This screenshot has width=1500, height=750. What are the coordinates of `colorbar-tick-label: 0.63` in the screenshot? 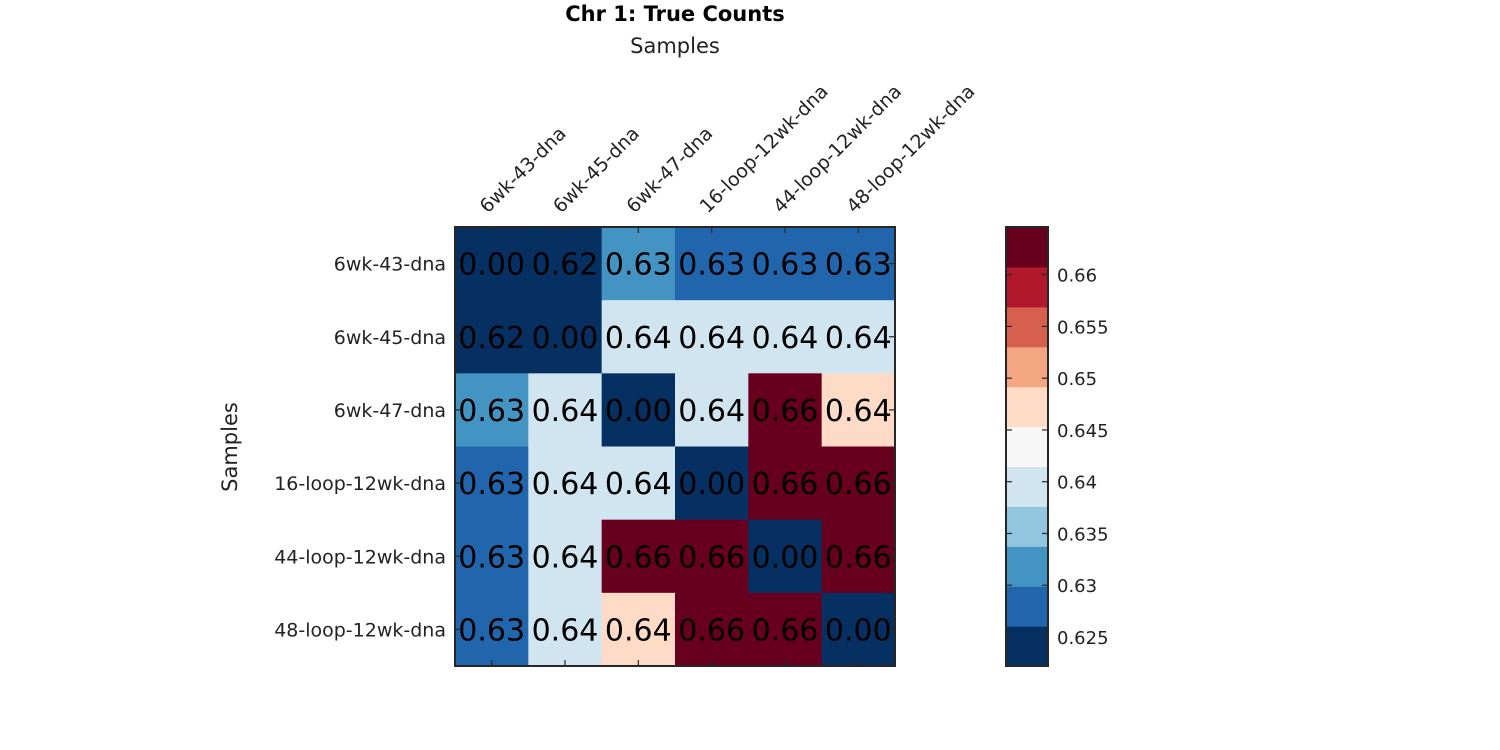 It's located at (1077, 586).